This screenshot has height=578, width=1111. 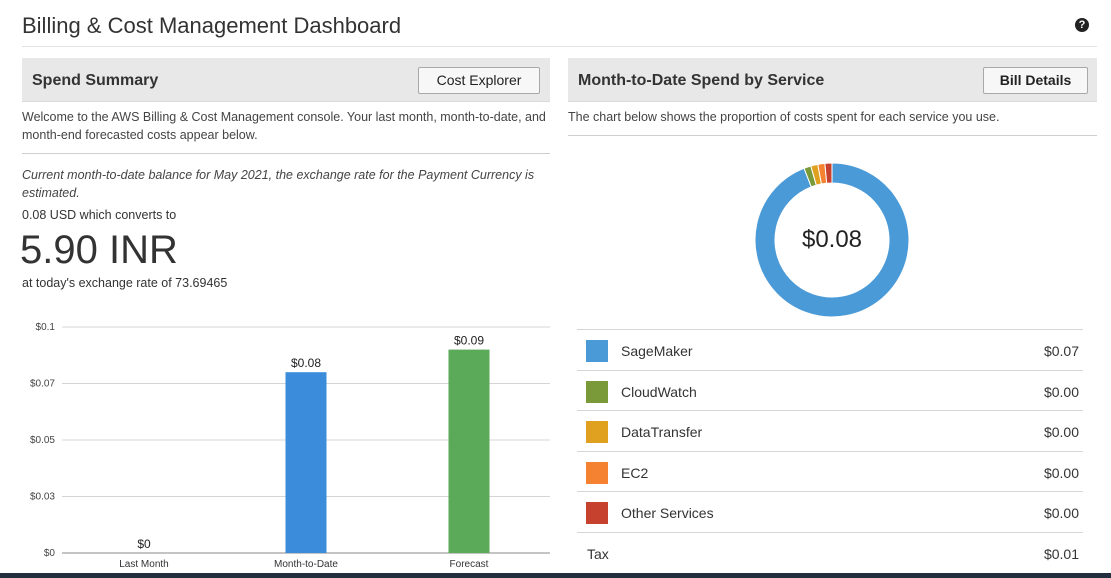 What do you see at coordinates (143, 564) in the screenshot?
I see `x-category-label: Last Month` at bounding box center [143, 564].